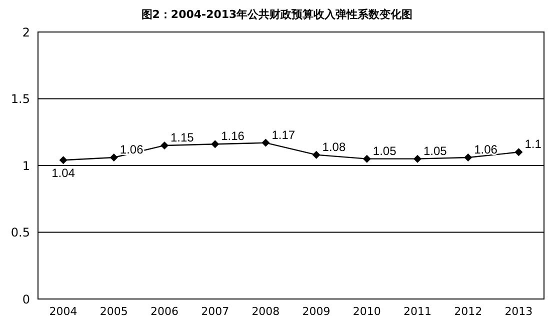  What do you see at coordinates (114, 311) in the screenshot?
I see `x-tick-label: 2005` at bounding box center [114, 311].